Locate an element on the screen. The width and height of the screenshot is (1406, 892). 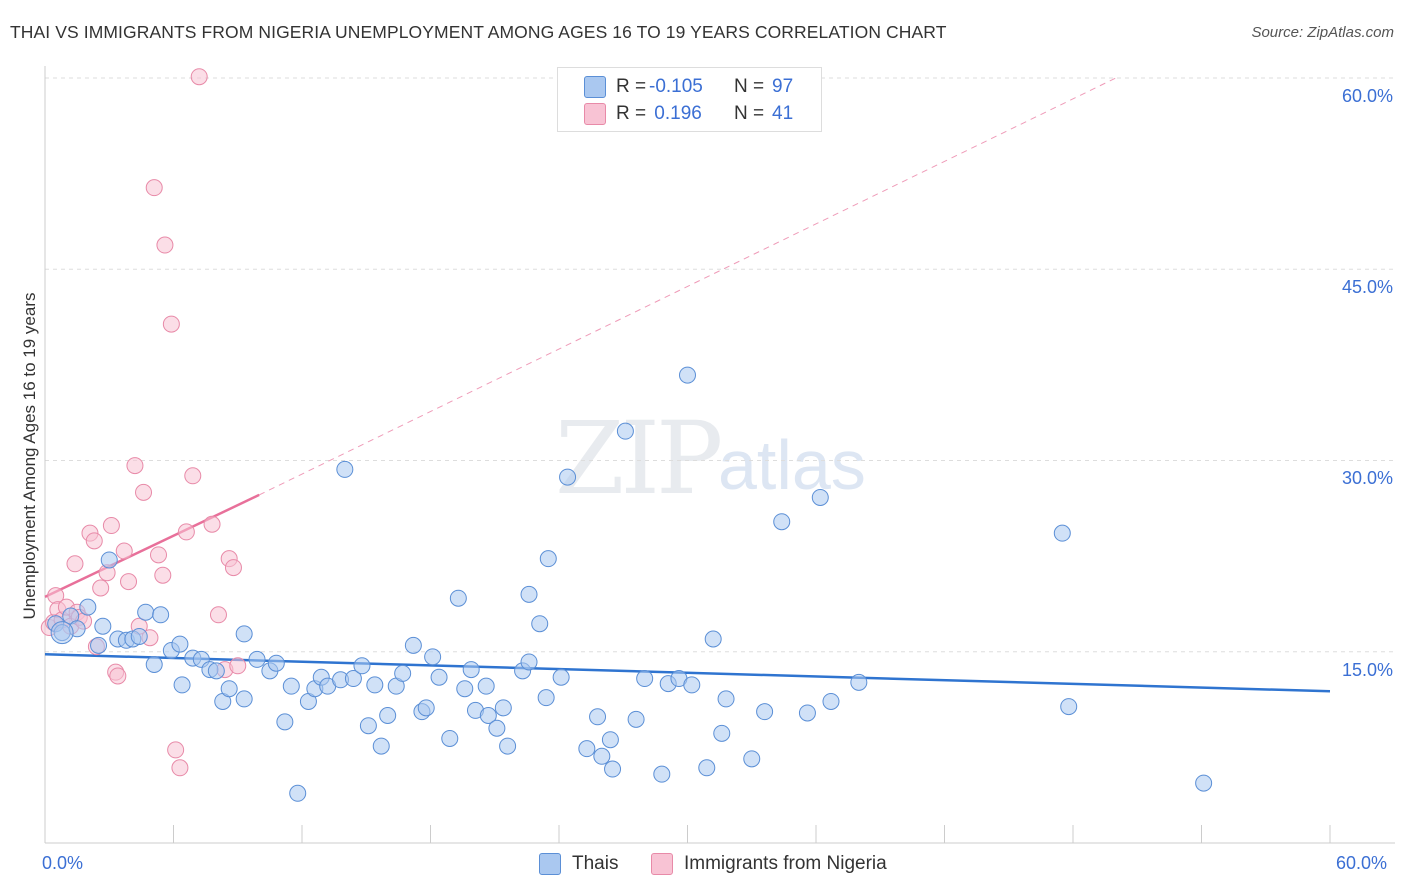
legend-n-value: 41 is located at coordinates (783, 113).